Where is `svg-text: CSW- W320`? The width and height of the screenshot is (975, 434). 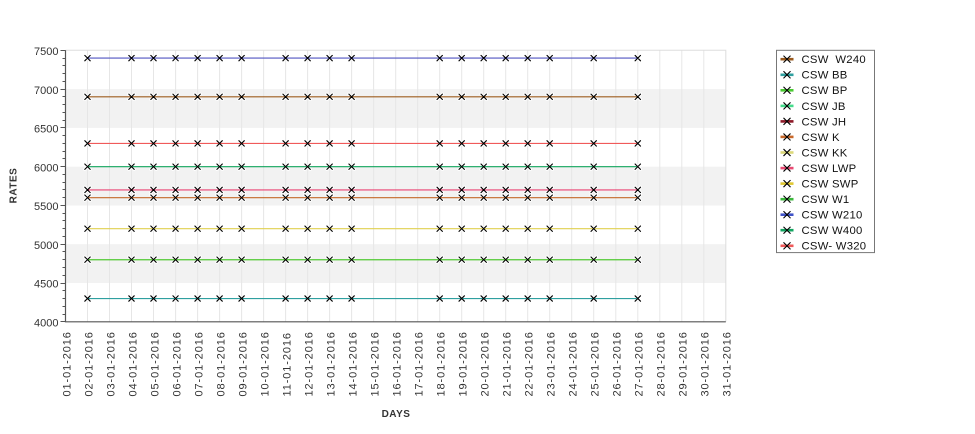 svg-text: CSW- W320 is located at coordinates (834, 247).